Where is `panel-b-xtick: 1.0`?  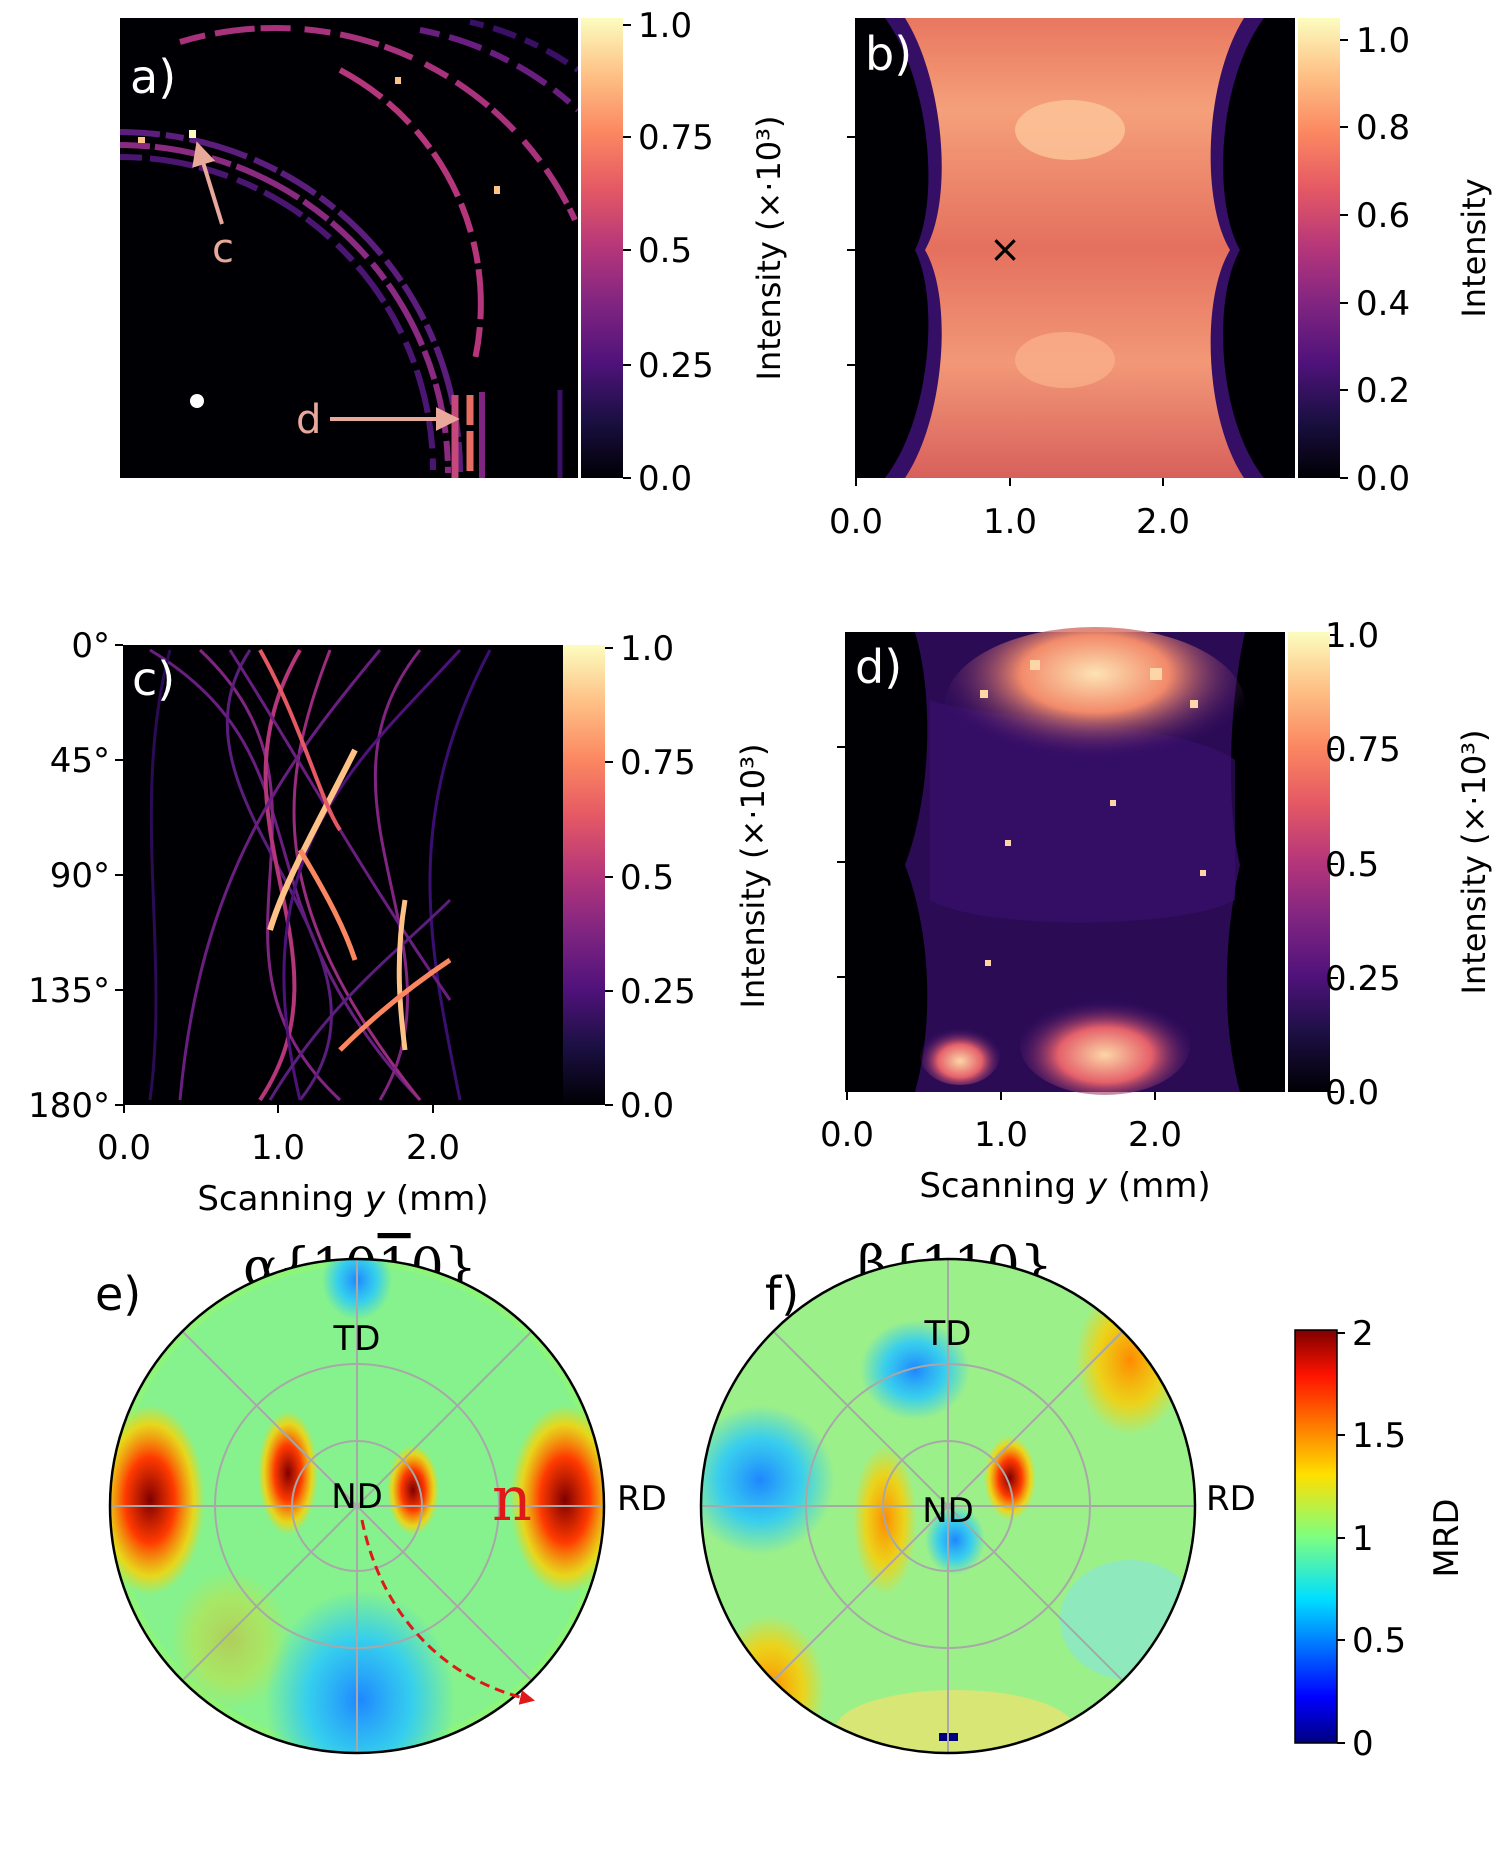 panel-b-xtick: 1.0 is located at coordinates (1010, 522).